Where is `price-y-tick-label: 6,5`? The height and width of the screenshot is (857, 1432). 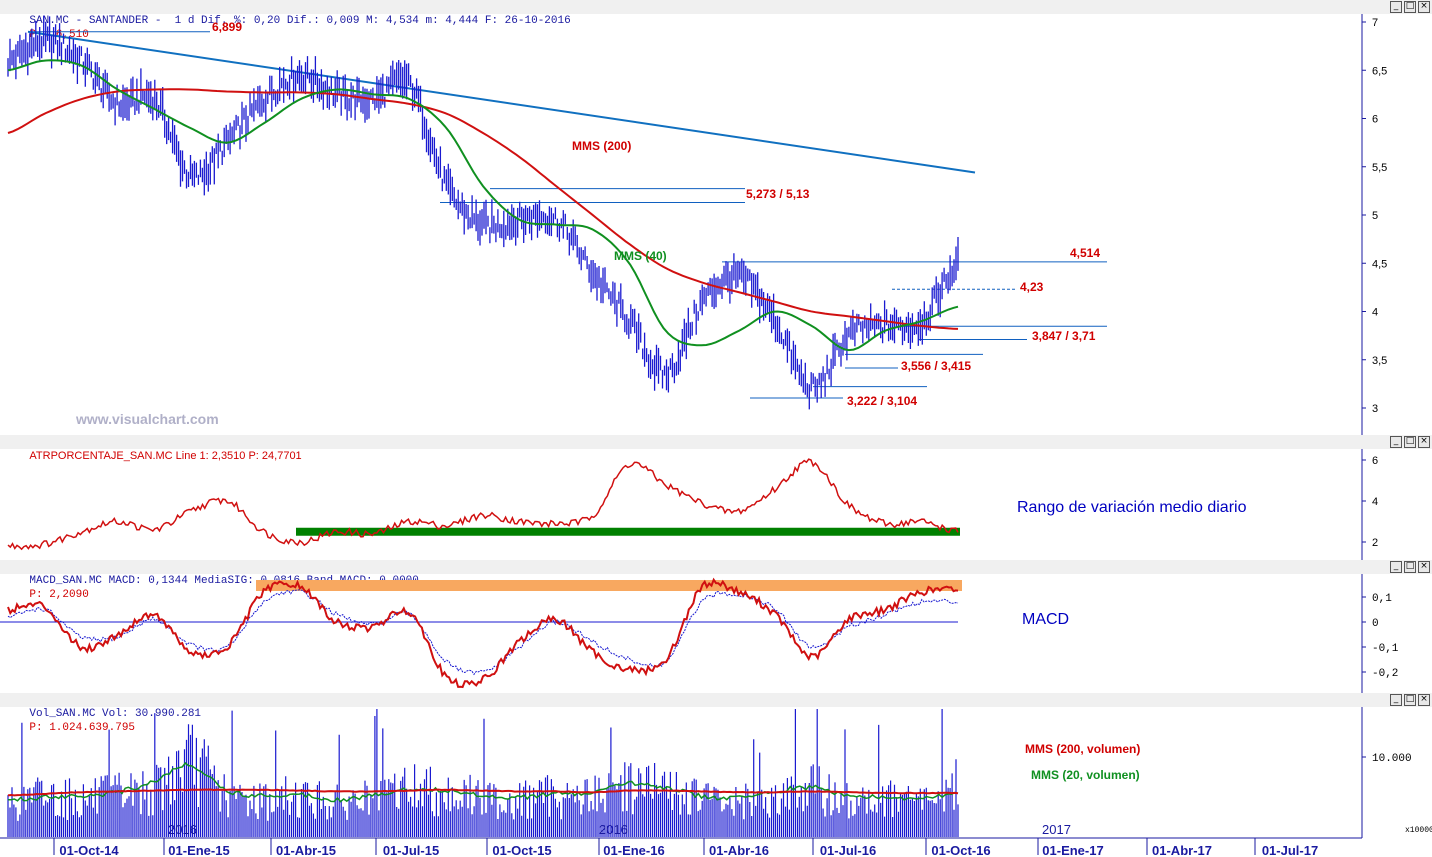
price-y-tick-label: 6,5 is located at coordinates (1379, 71).